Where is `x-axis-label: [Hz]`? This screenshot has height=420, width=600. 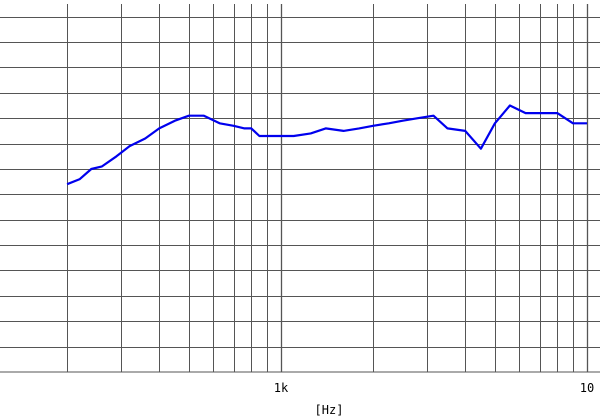 x-axis-label: [Hz] is located at coordinates (329, 410).